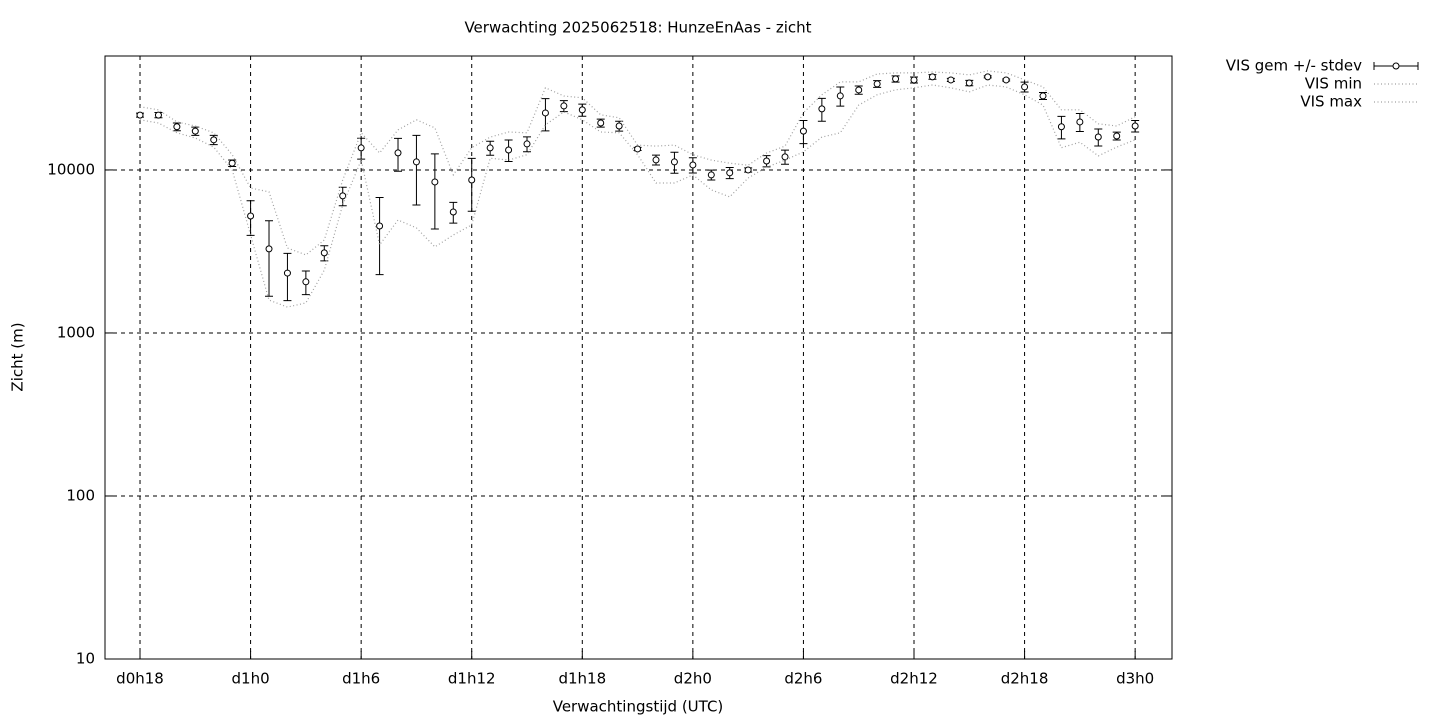 The height and width of the screenshot is (720, 1440). Describe the element at coordinates (76, 332) in the screenshot. I see `y-tick-label: 1000` at that location.